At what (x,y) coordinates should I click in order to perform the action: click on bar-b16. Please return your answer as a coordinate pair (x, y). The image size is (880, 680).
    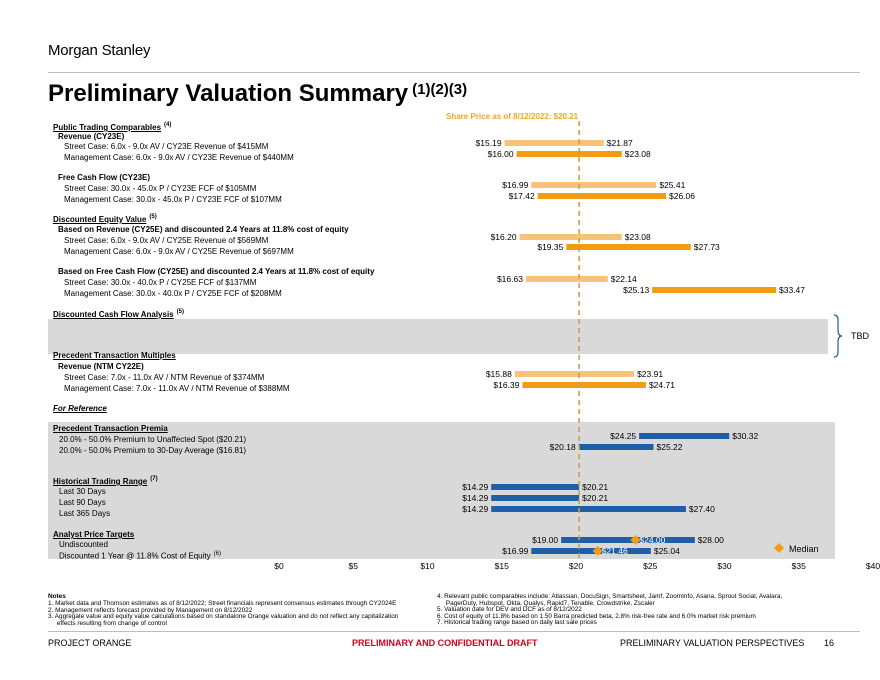
    Looking at the image, I should click on (628, 540).